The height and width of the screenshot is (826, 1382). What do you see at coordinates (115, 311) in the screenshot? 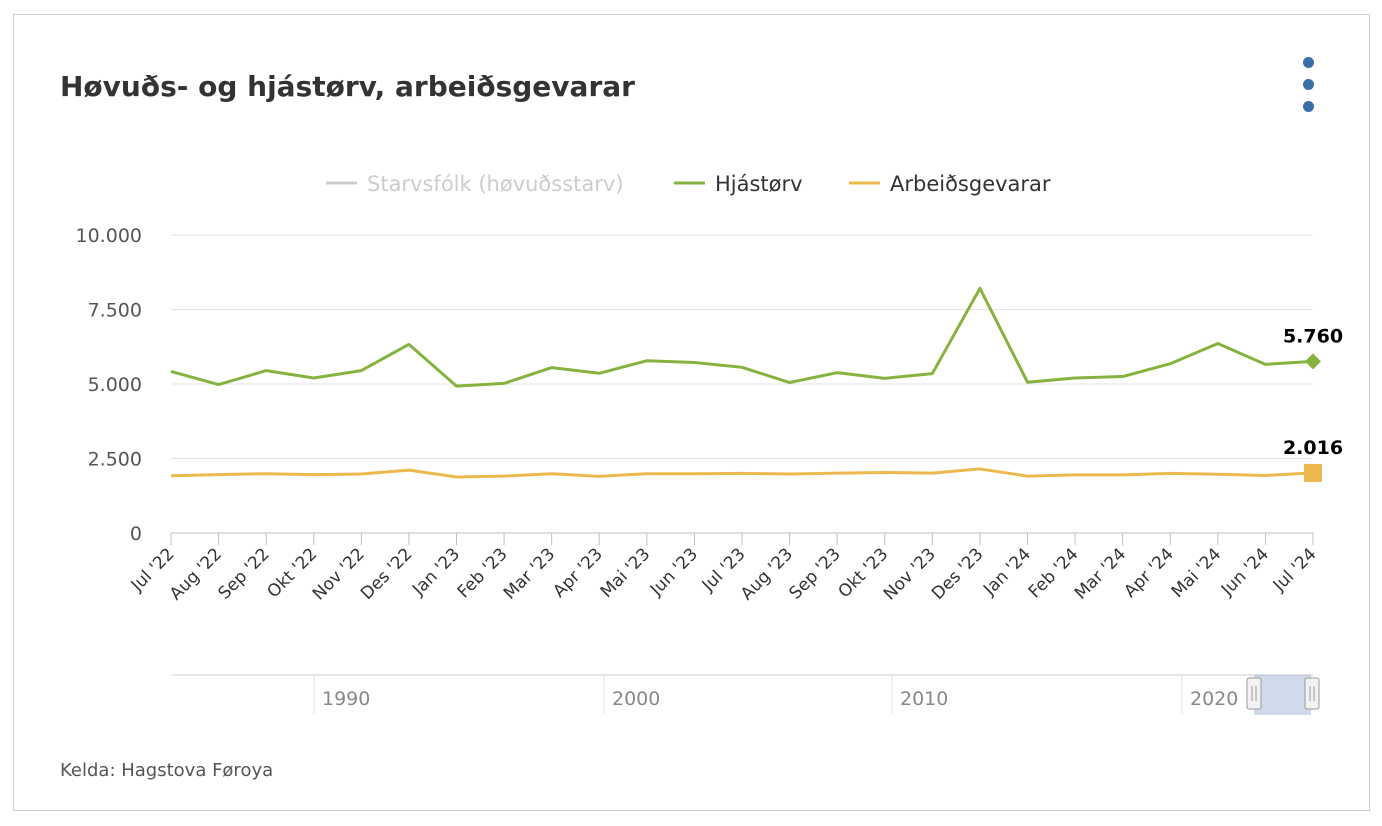
I see `y-tick-label: 7.500` at bounding box center [115, 311].